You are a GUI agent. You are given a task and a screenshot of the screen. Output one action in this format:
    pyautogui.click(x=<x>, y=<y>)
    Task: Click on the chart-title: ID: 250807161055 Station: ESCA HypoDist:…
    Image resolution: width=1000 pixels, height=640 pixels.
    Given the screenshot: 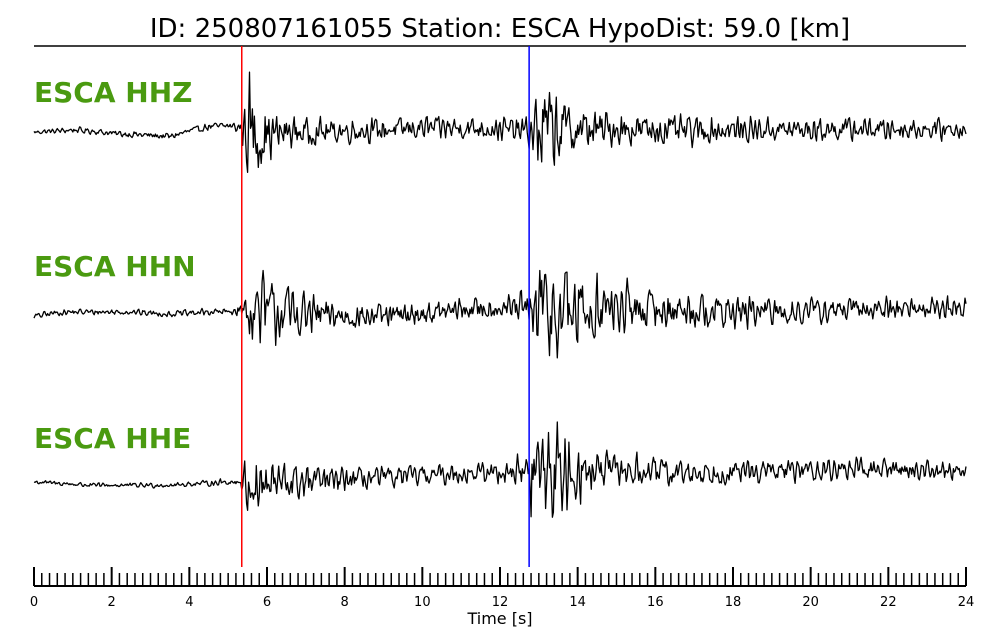 What is the action you would take?
    pyautogui.click(x=500, y=29)
    